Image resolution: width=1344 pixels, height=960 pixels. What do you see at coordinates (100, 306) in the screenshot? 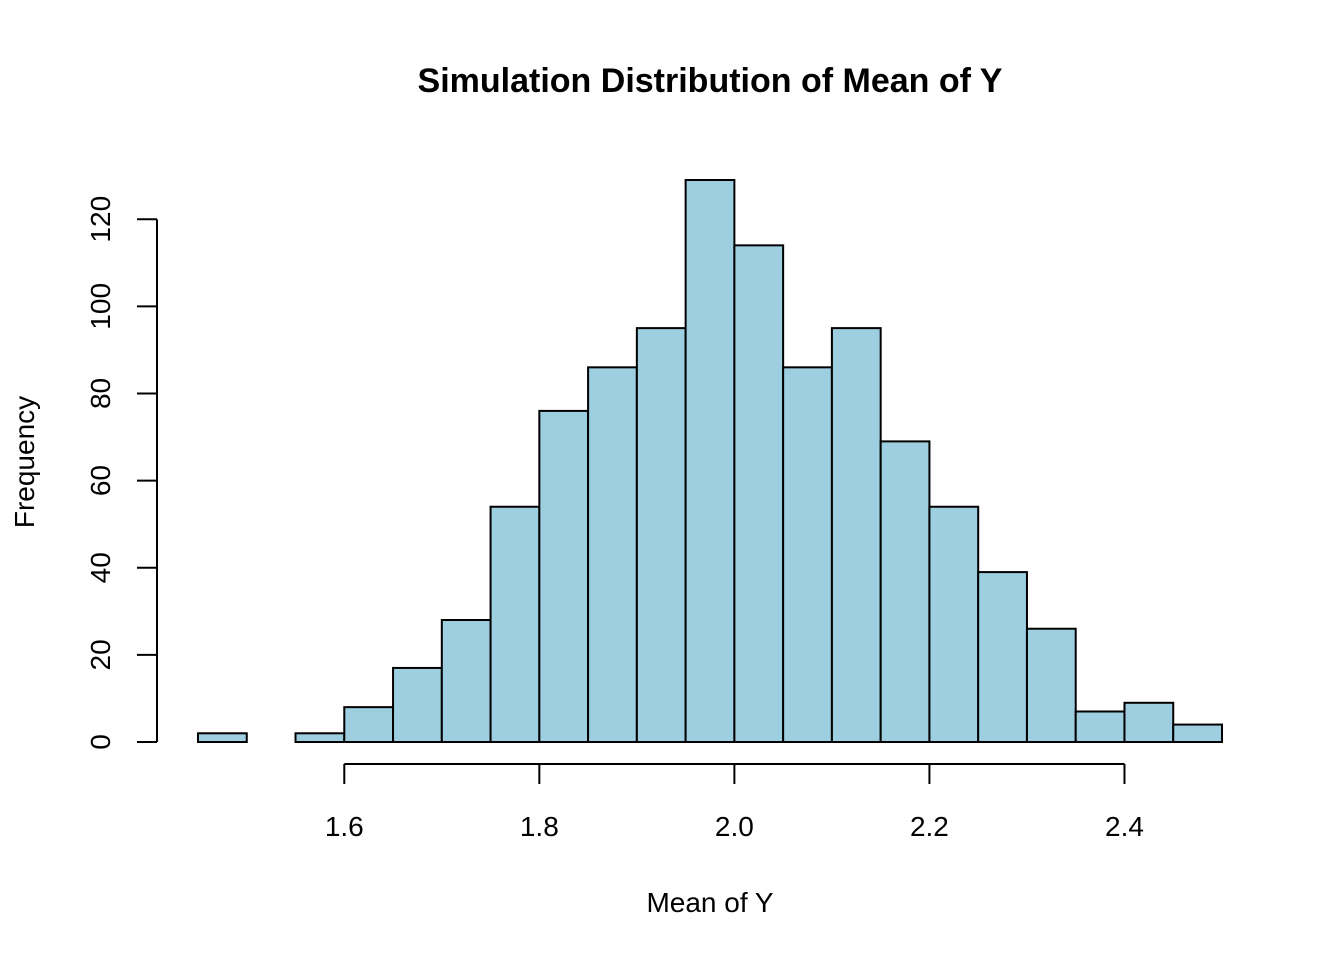
I see `y-tick-label: 100` at bounding box center [100, 306].